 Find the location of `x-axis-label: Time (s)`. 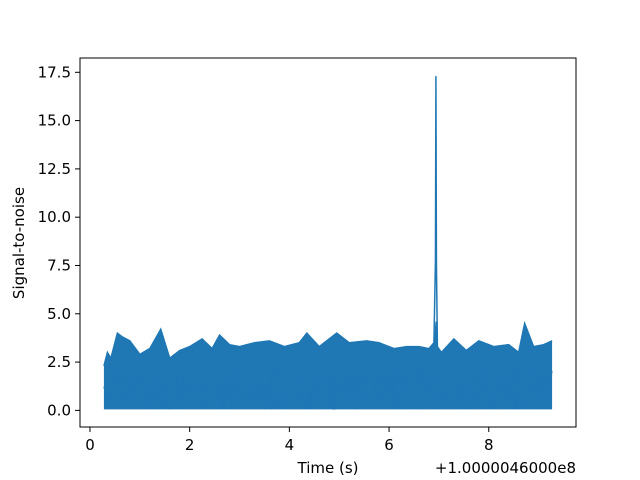

x-axis-label: Time (s) is located at coordinates (328, 468).